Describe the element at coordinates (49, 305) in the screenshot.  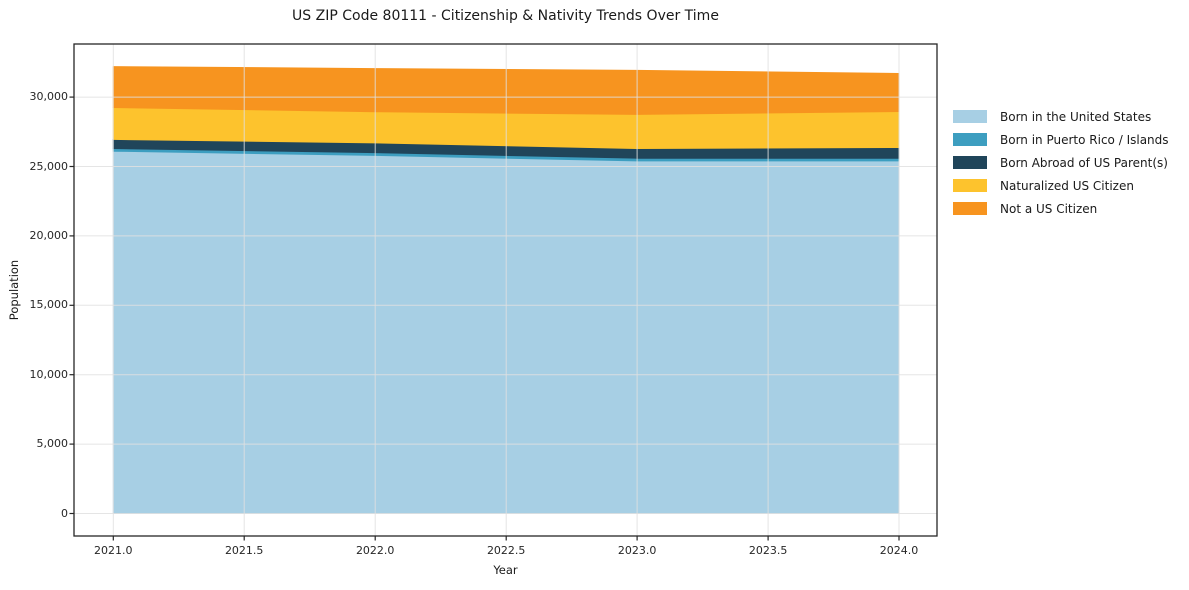
I see `y-tick-label: 15,000` at that location.